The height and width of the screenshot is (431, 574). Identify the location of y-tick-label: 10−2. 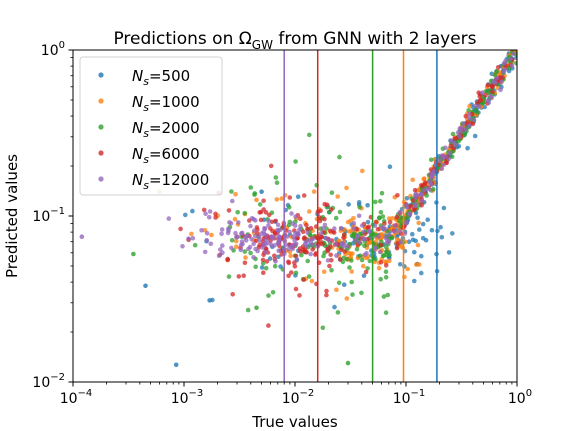
(48, 381).